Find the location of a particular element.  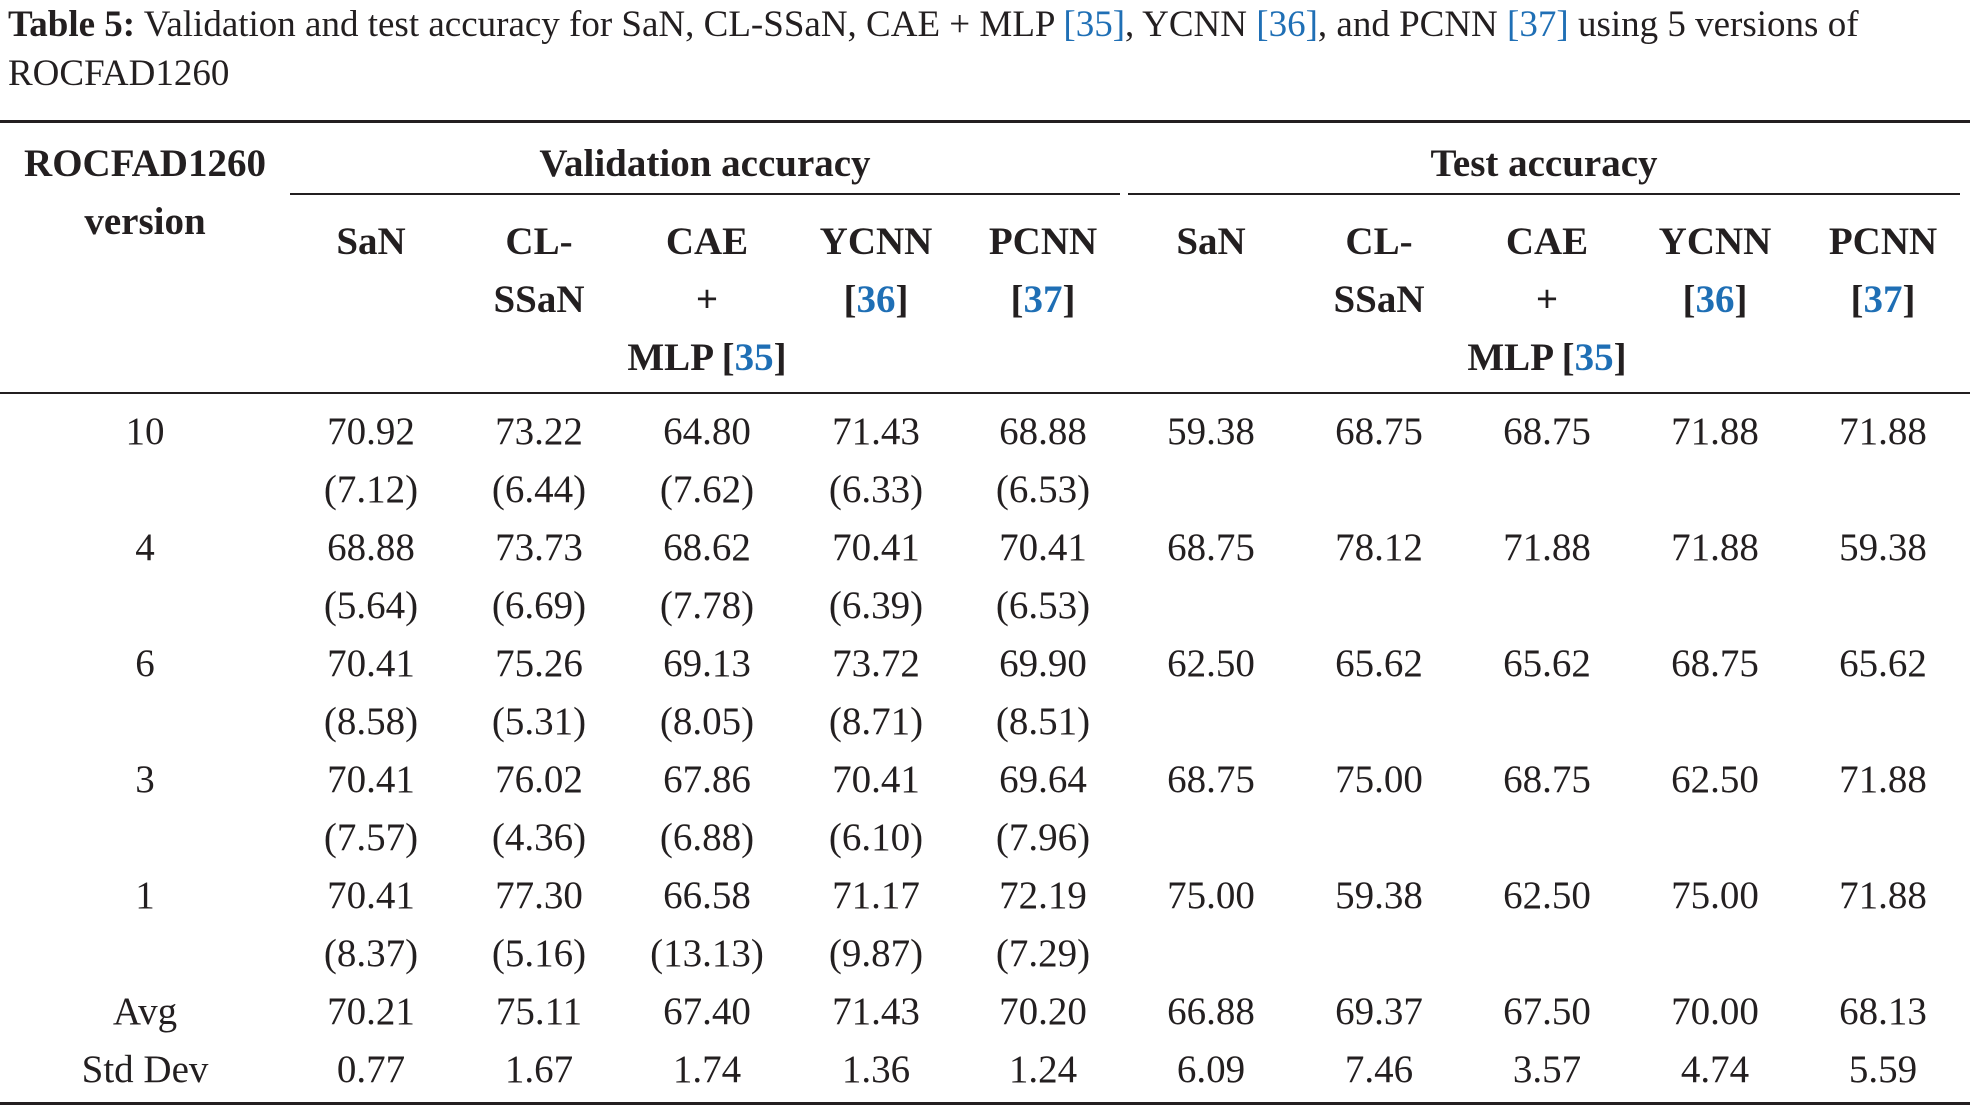

test-summary-cell: 6.09 is located at coordinates (1211, 1069).